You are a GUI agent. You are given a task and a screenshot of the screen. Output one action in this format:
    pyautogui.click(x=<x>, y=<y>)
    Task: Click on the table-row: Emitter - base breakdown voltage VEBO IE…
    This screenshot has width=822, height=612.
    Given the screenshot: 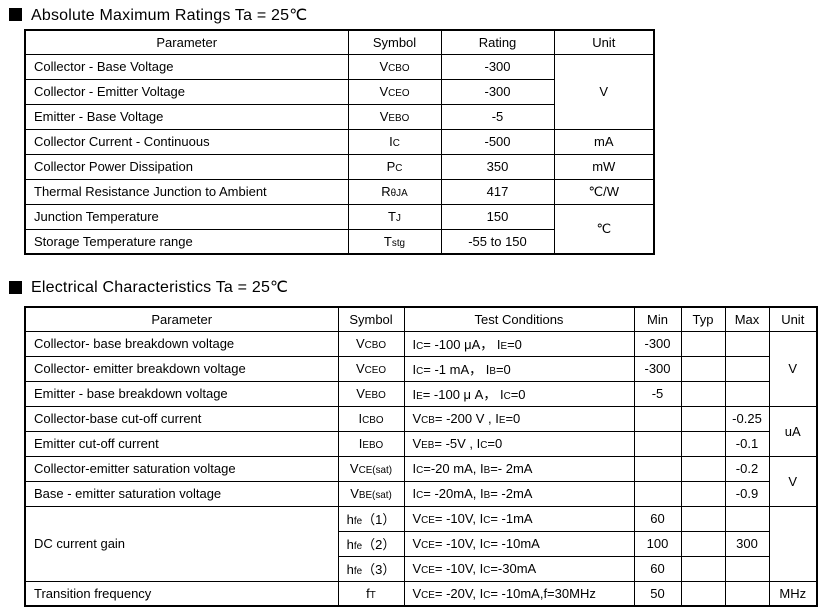 What is the action you would take?
    pyautogui.click(x=420, y=393)
    